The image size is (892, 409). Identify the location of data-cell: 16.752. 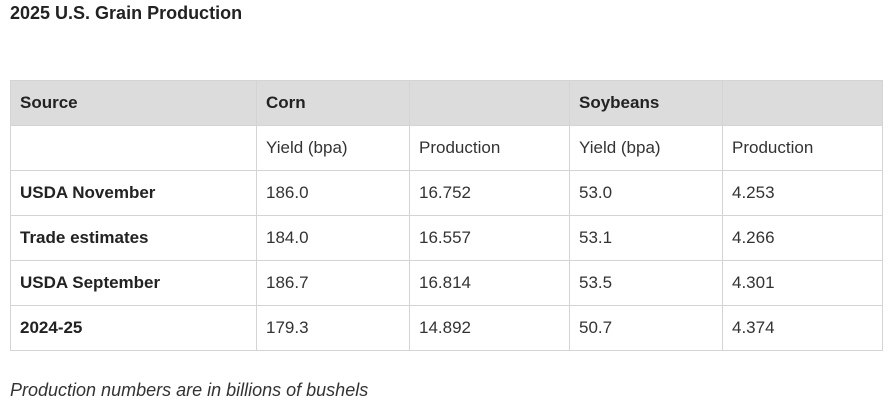
(489, 193).